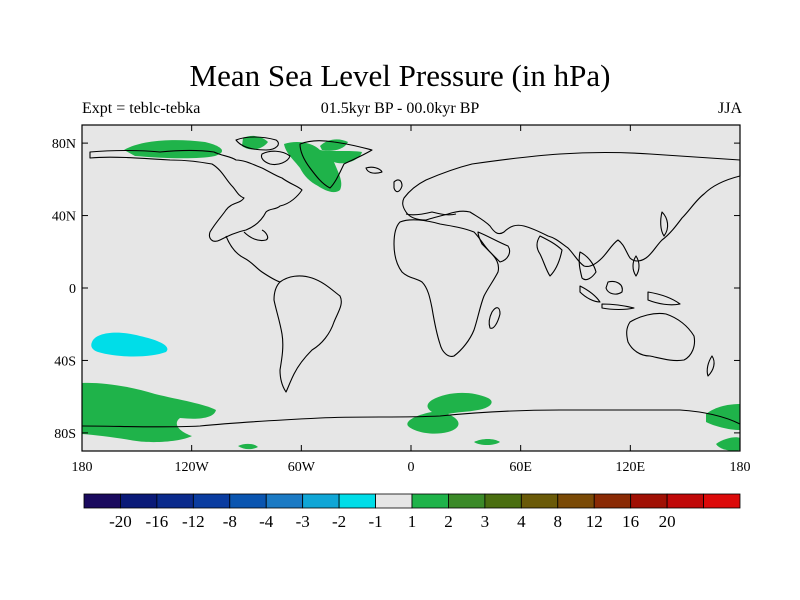 The height and width of the screenshot is (600, 800). I want to click on x-tick-label: 120E, so click(631, 467).